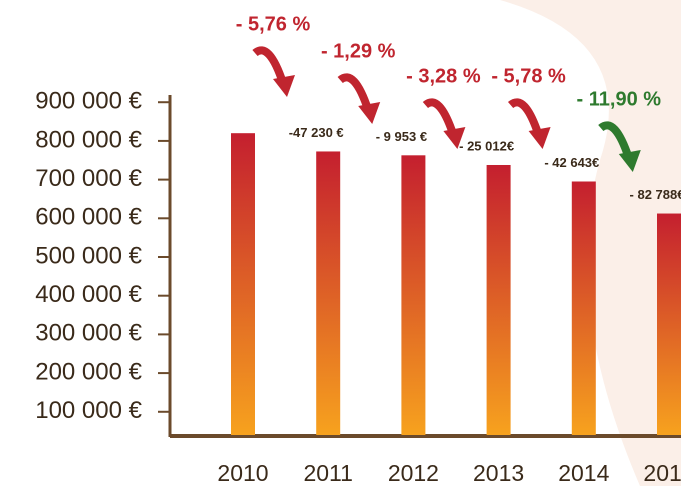 Image resolution: width=681 pixels, height=486 pixels. I want to click on percent-change: - 5,76 %, so click(273, 24).